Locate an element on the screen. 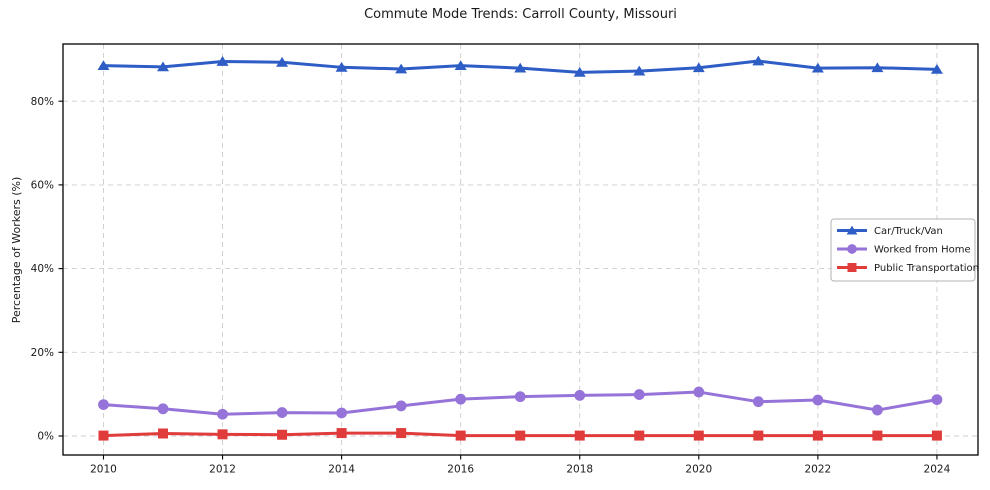 The width and height of the screenshot is (990, 490). legend-label: Worked from Home is located at coordinates (922, 250).